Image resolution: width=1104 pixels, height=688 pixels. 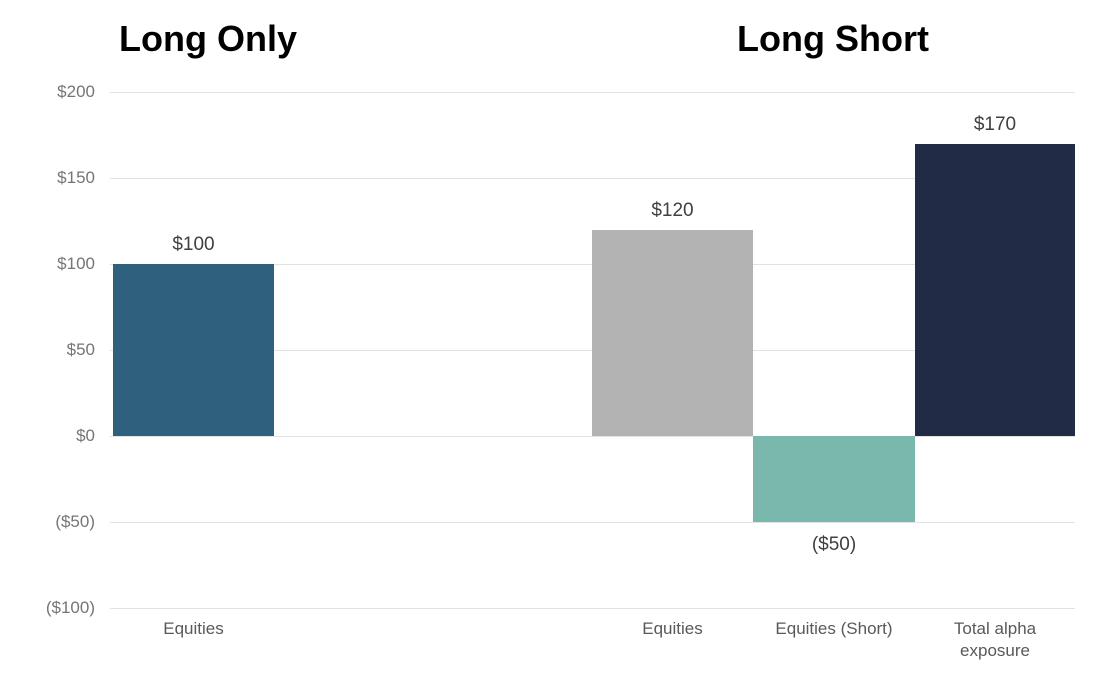 I want to click on category-label-total-alpha-exposure: Total alpha exposure, so click(x=995, y=639).